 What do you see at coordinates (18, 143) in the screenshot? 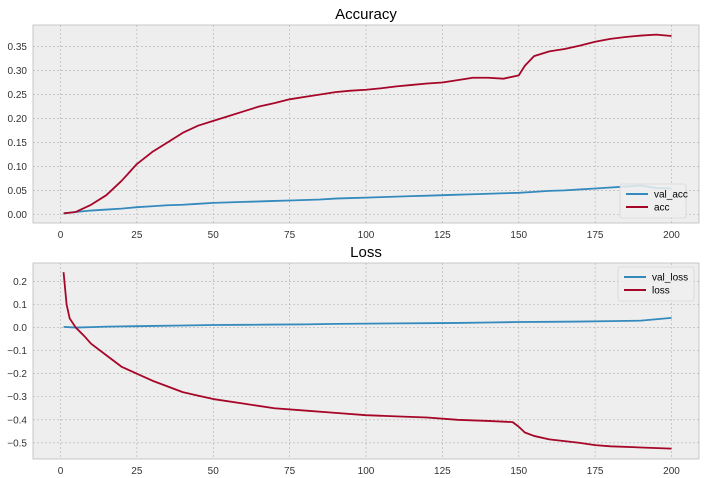
I see `y-tick-label: 0.15` at bounding box center [18, 143].